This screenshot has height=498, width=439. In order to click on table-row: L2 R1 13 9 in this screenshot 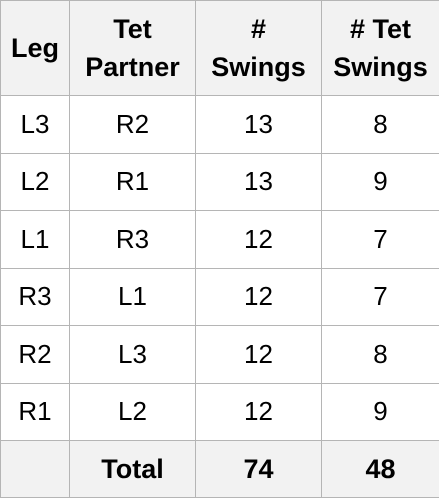, I will do `click(219, 181)`.